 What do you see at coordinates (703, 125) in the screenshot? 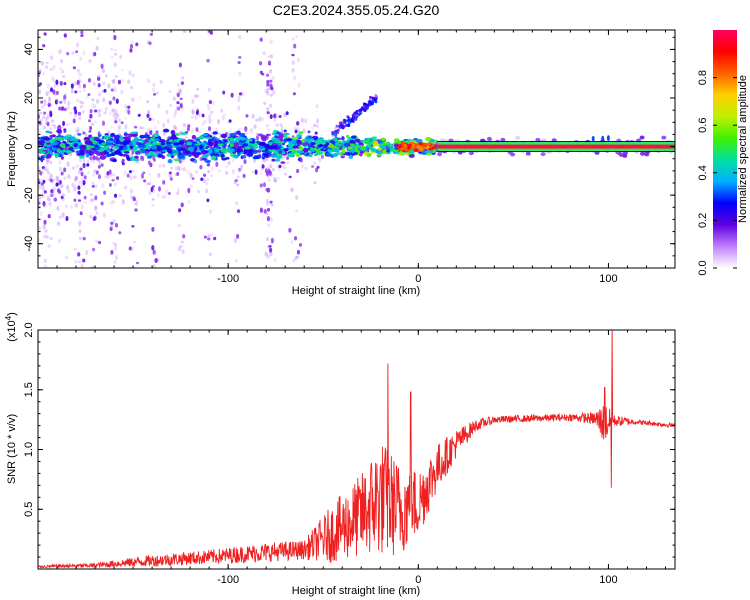
I see `tick-label: 0.6` at bounding box center [703, 125].